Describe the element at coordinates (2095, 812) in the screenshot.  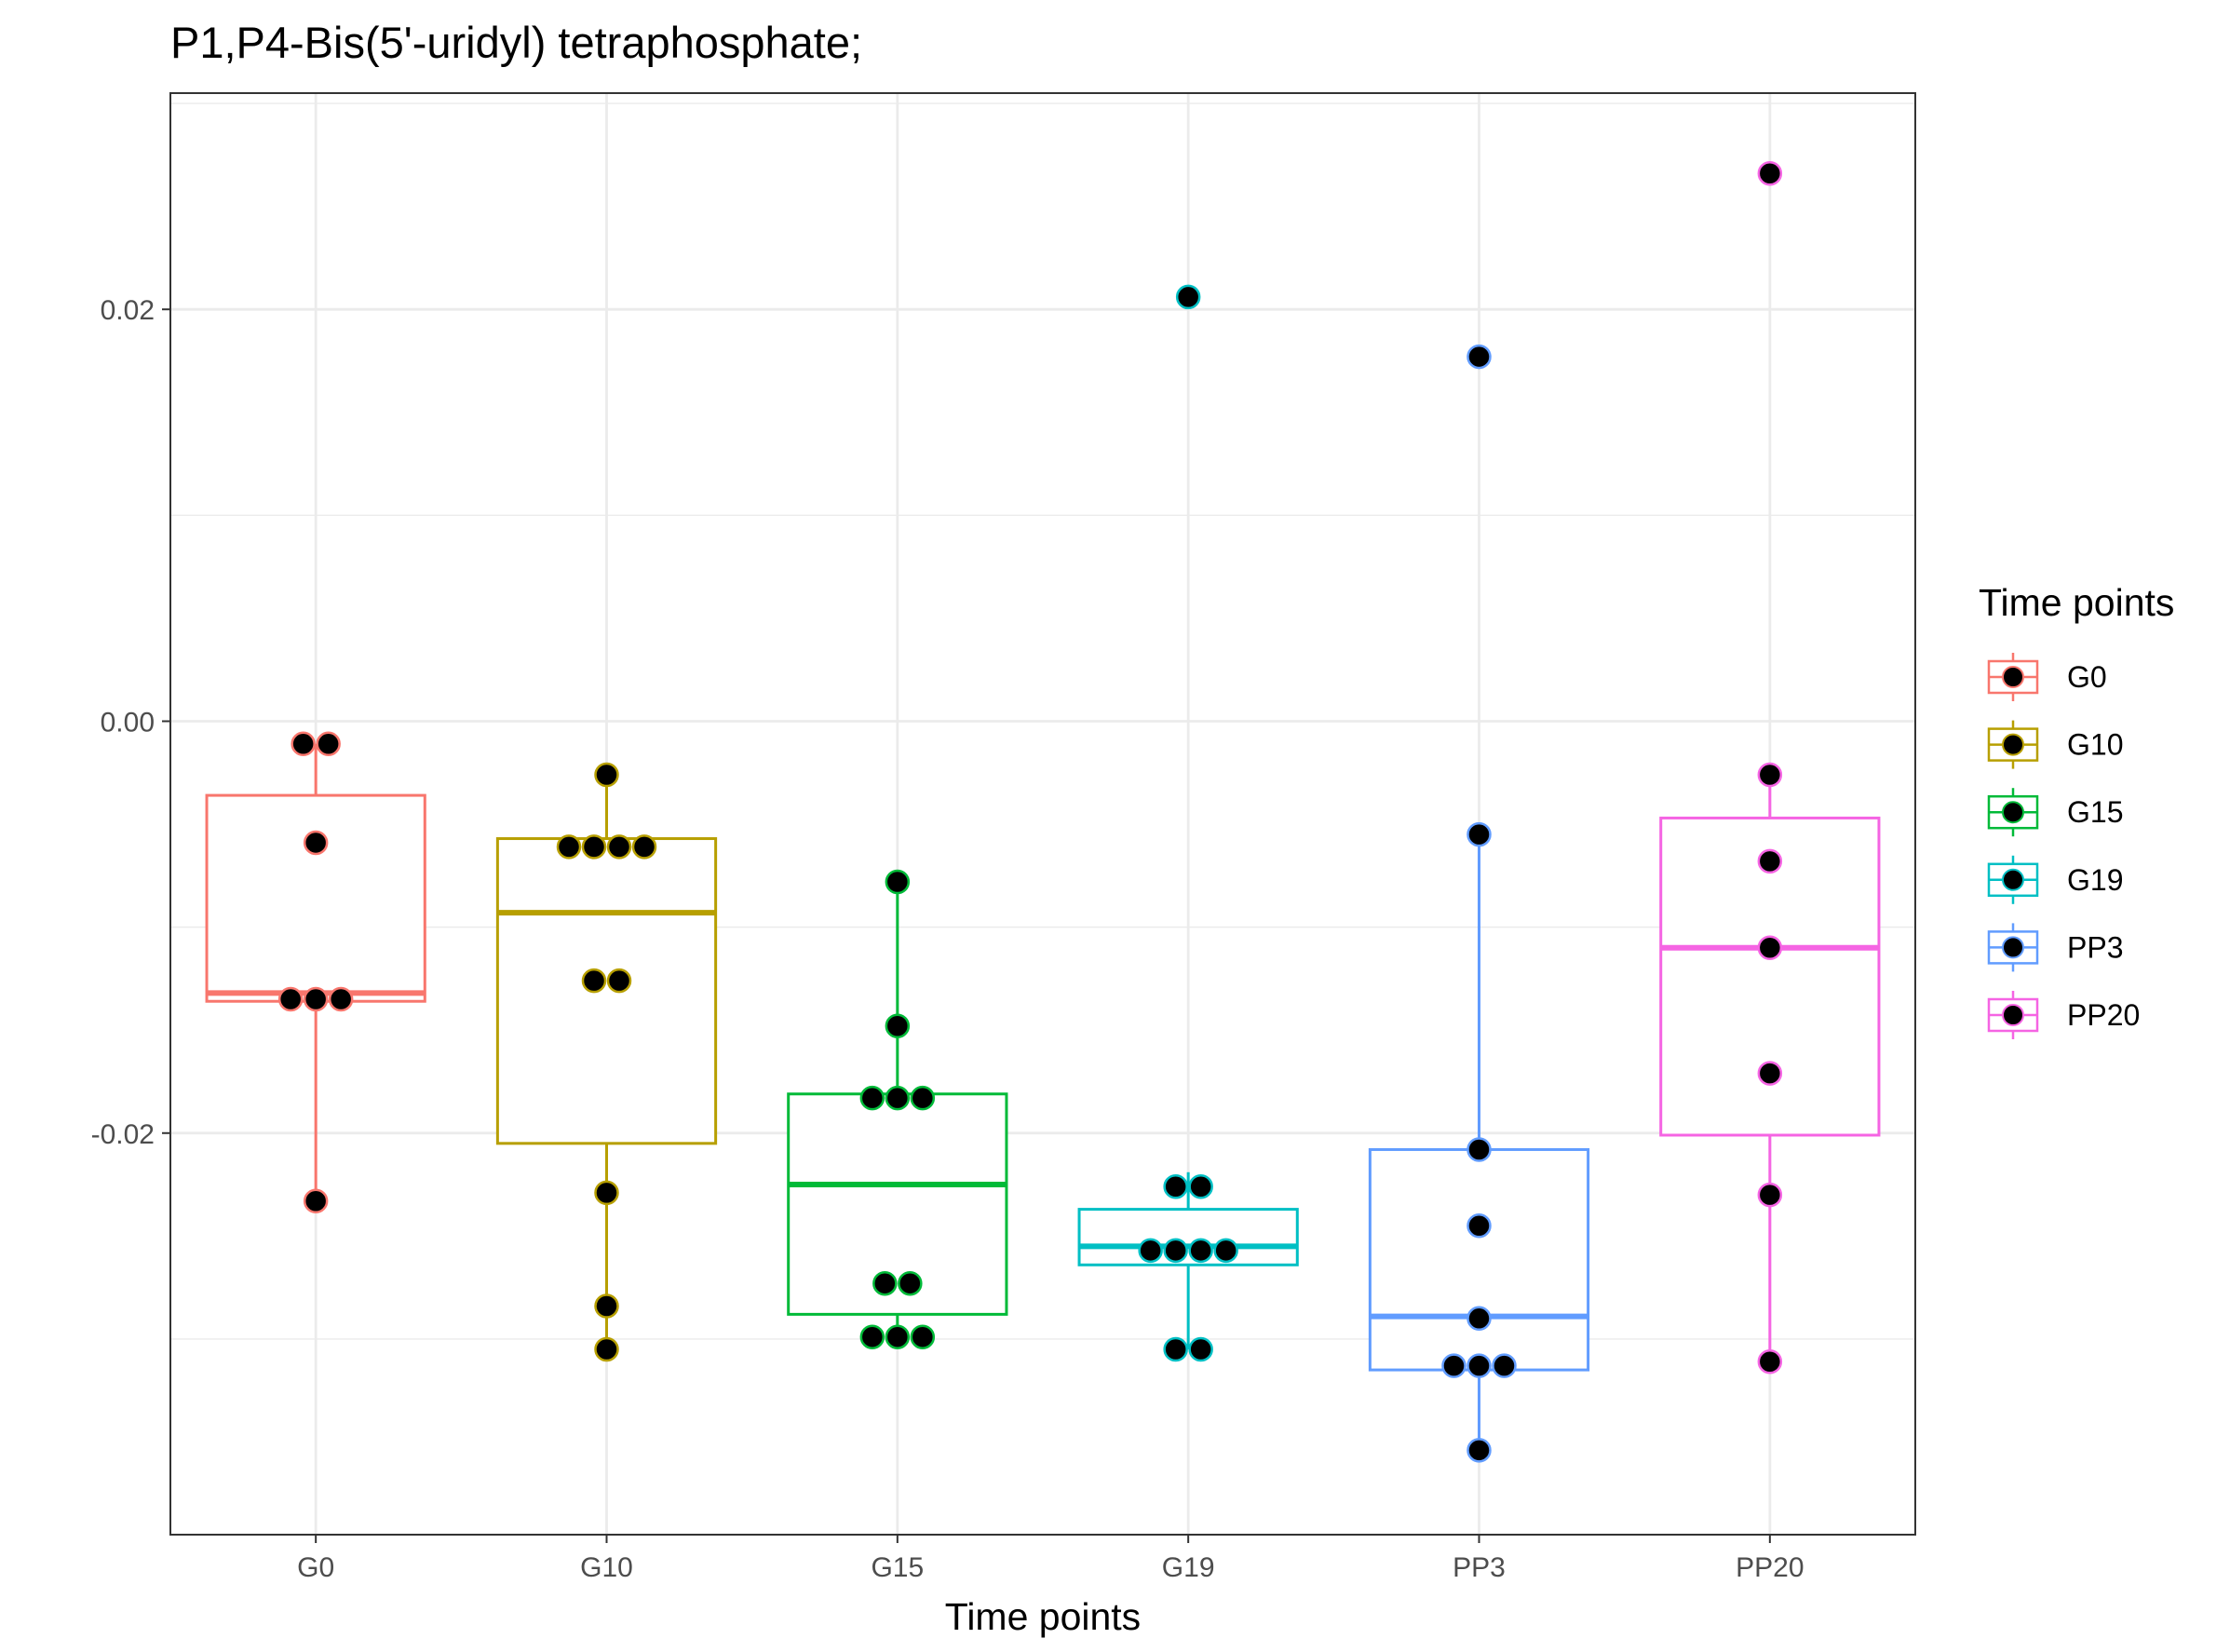
I see `legend-label: G15` at that location.